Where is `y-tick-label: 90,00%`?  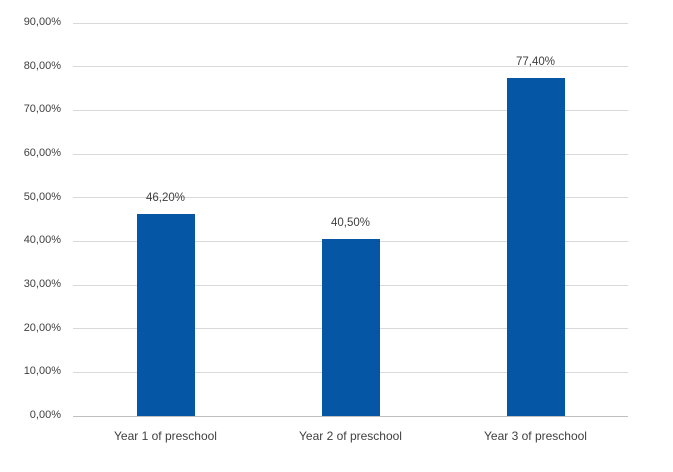 y-tick-label: 90,00% is located at coordinates (42, 22).